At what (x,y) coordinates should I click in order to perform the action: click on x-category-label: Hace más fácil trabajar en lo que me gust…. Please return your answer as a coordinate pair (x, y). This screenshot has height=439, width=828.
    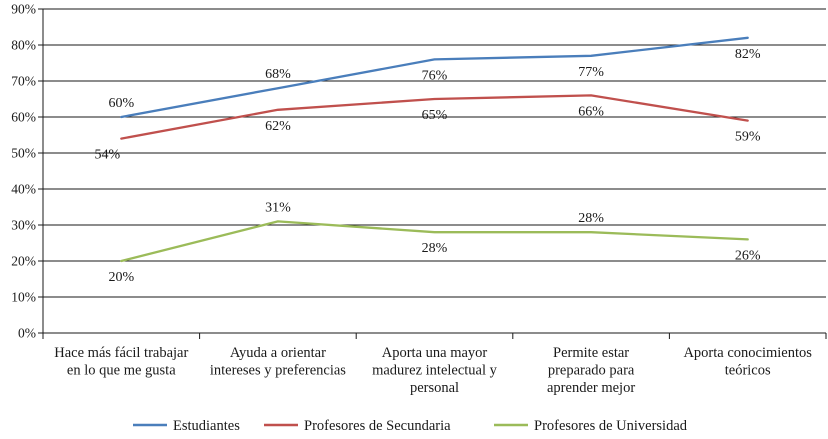
    Looking at the image, I should click on (121, 362).